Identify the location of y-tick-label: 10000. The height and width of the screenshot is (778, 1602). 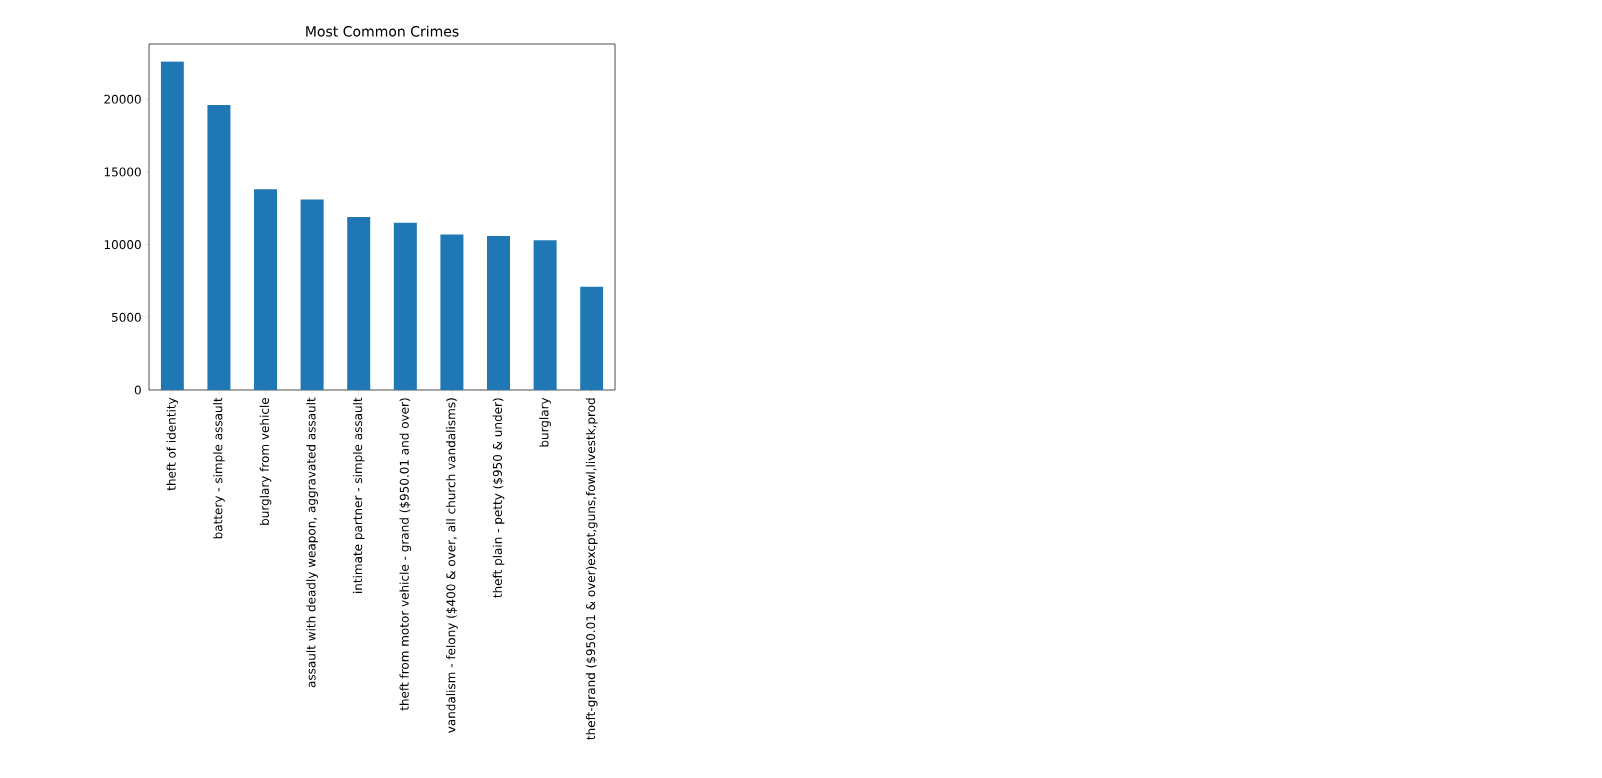
(122, 245).